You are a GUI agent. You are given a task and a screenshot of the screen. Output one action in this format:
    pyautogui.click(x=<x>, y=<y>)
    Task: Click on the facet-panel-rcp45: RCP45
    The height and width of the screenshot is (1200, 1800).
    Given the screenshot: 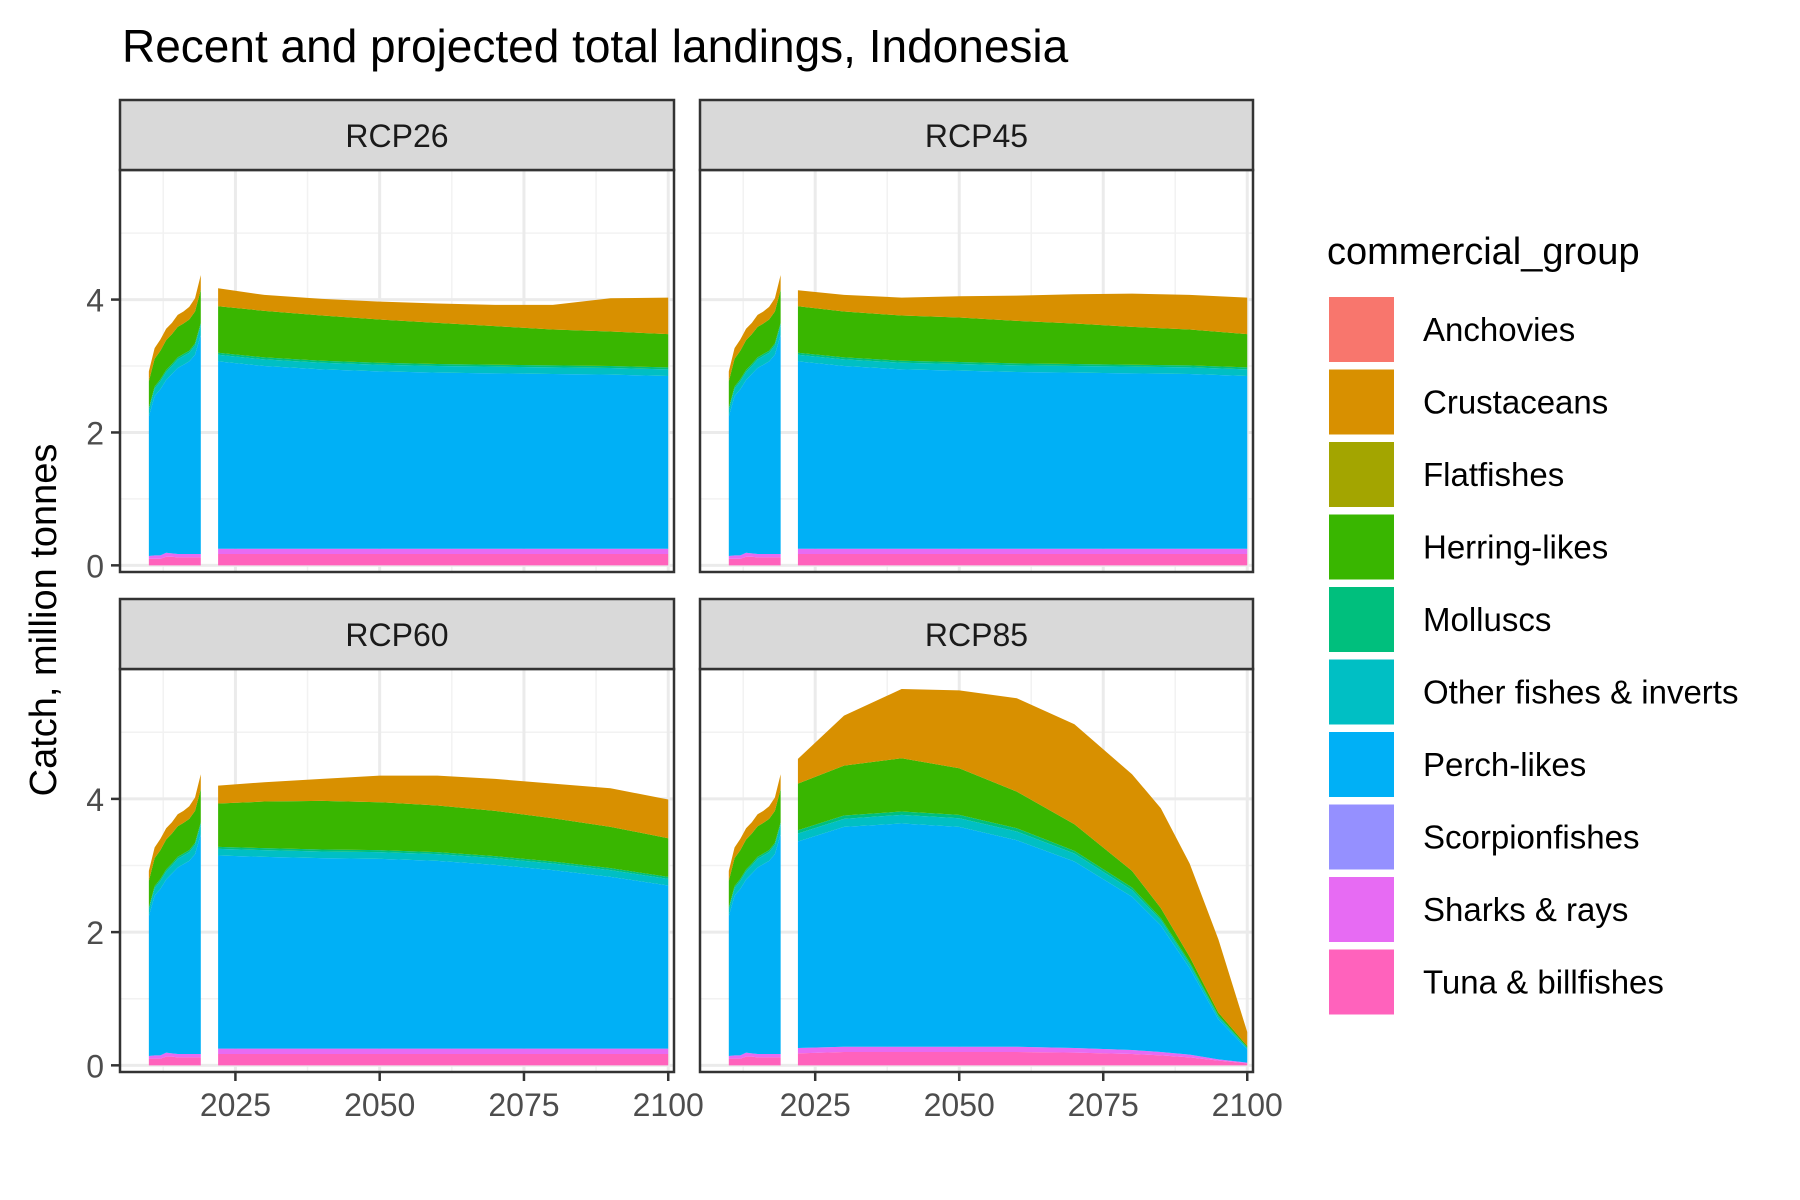 What is the action you would take?
    pyautogui.click(x=976, y=336)
    